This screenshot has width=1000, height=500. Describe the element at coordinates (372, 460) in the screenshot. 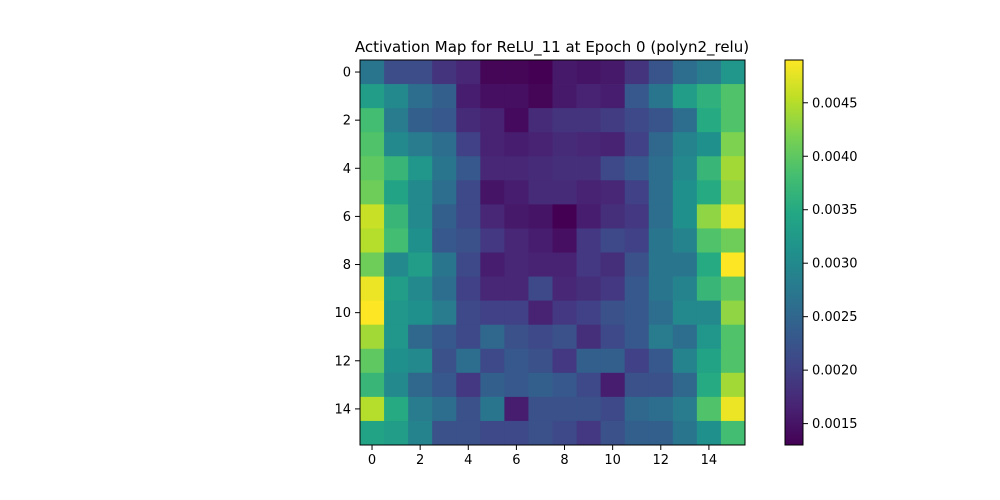

I see `x-tick-label: 0` at that location.